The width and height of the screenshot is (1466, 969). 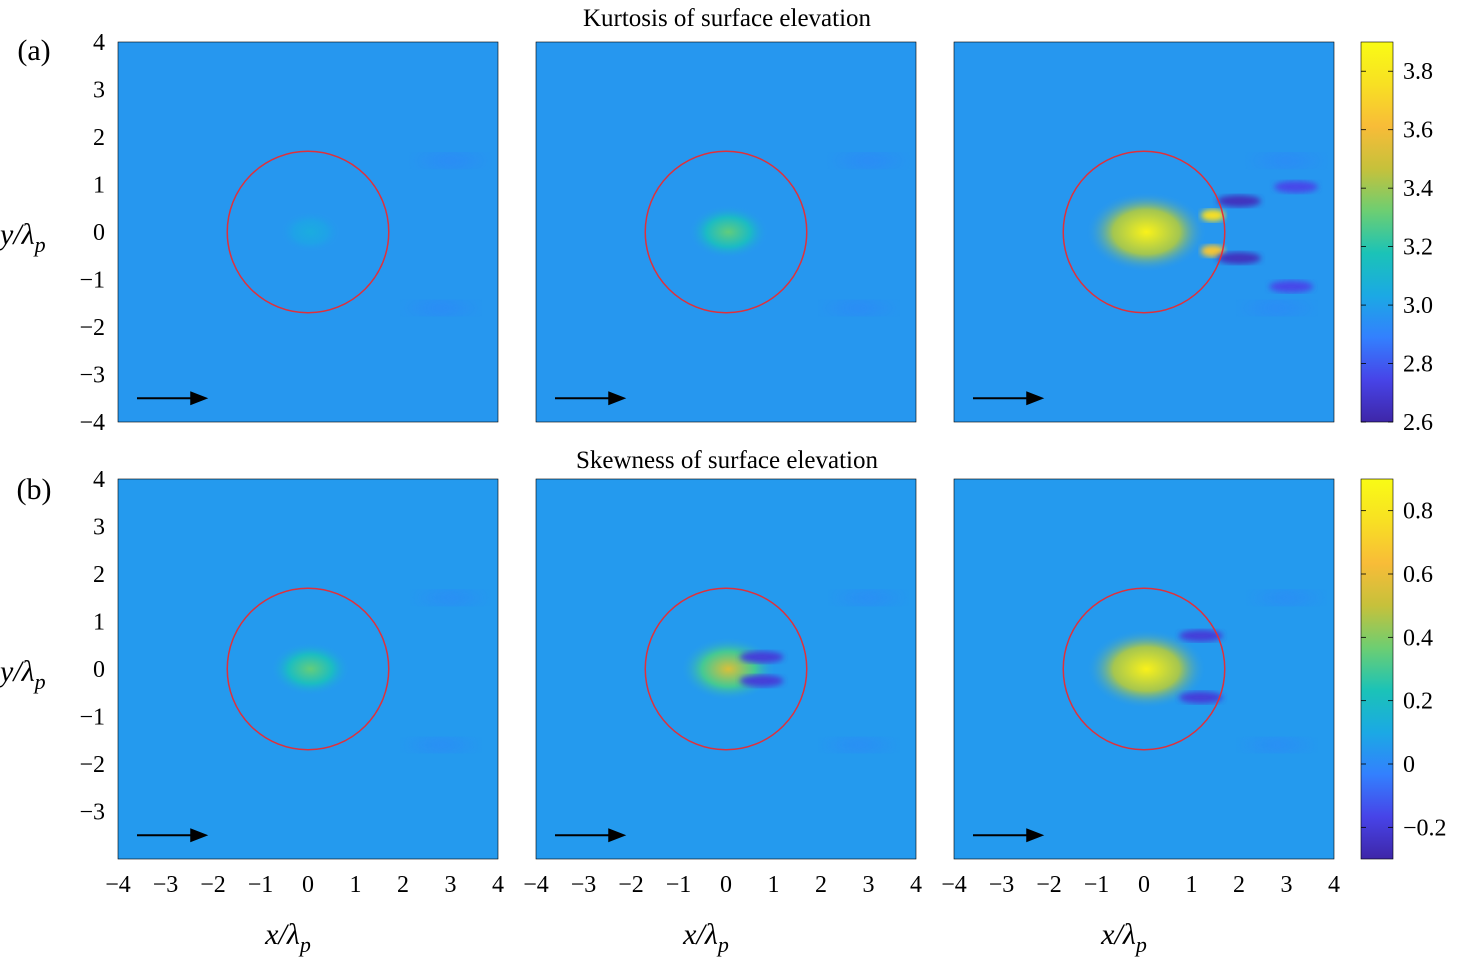 I want to click on panel-label-a: (a), so click(x=33, y=50).